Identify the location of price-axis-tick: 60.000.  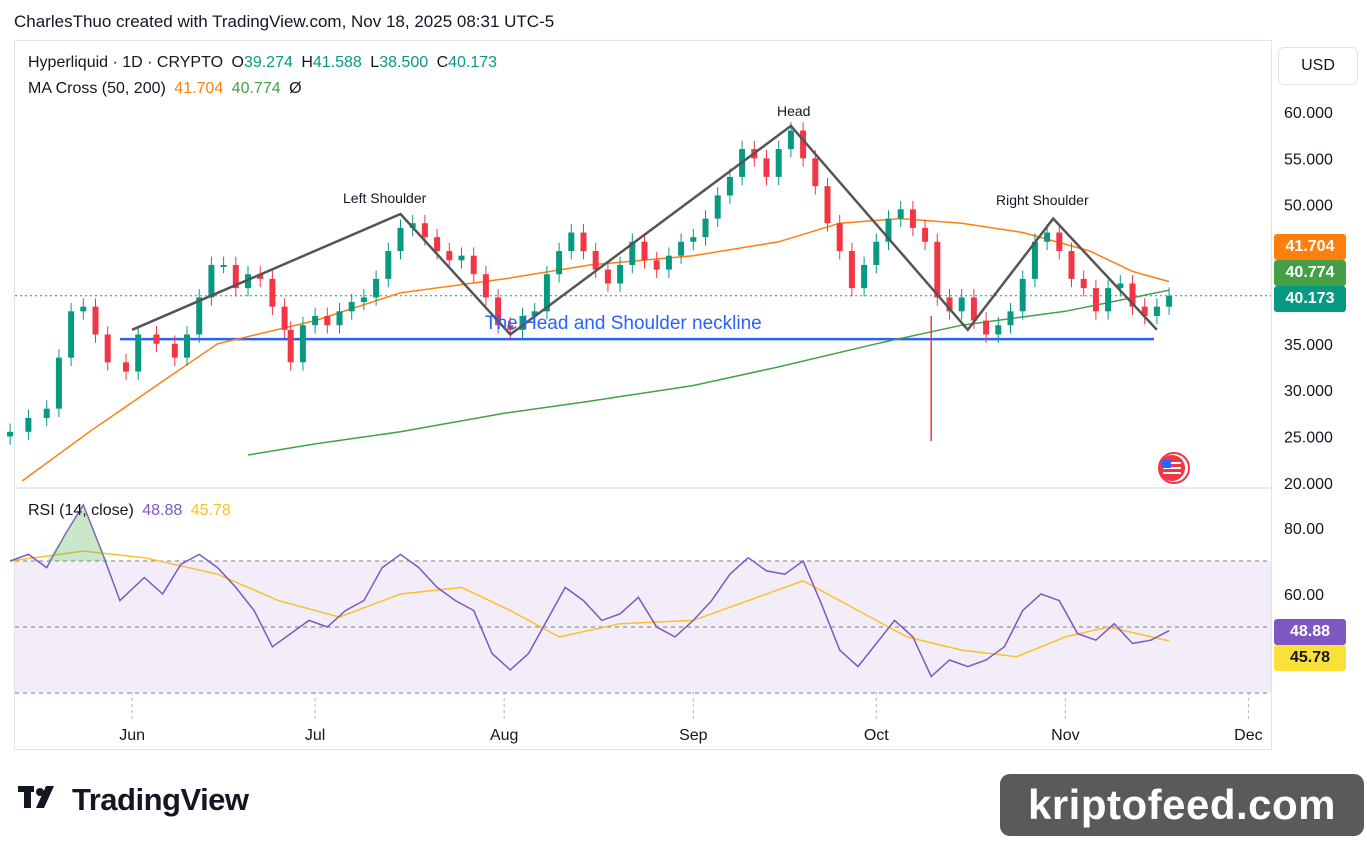
(1308, 113).